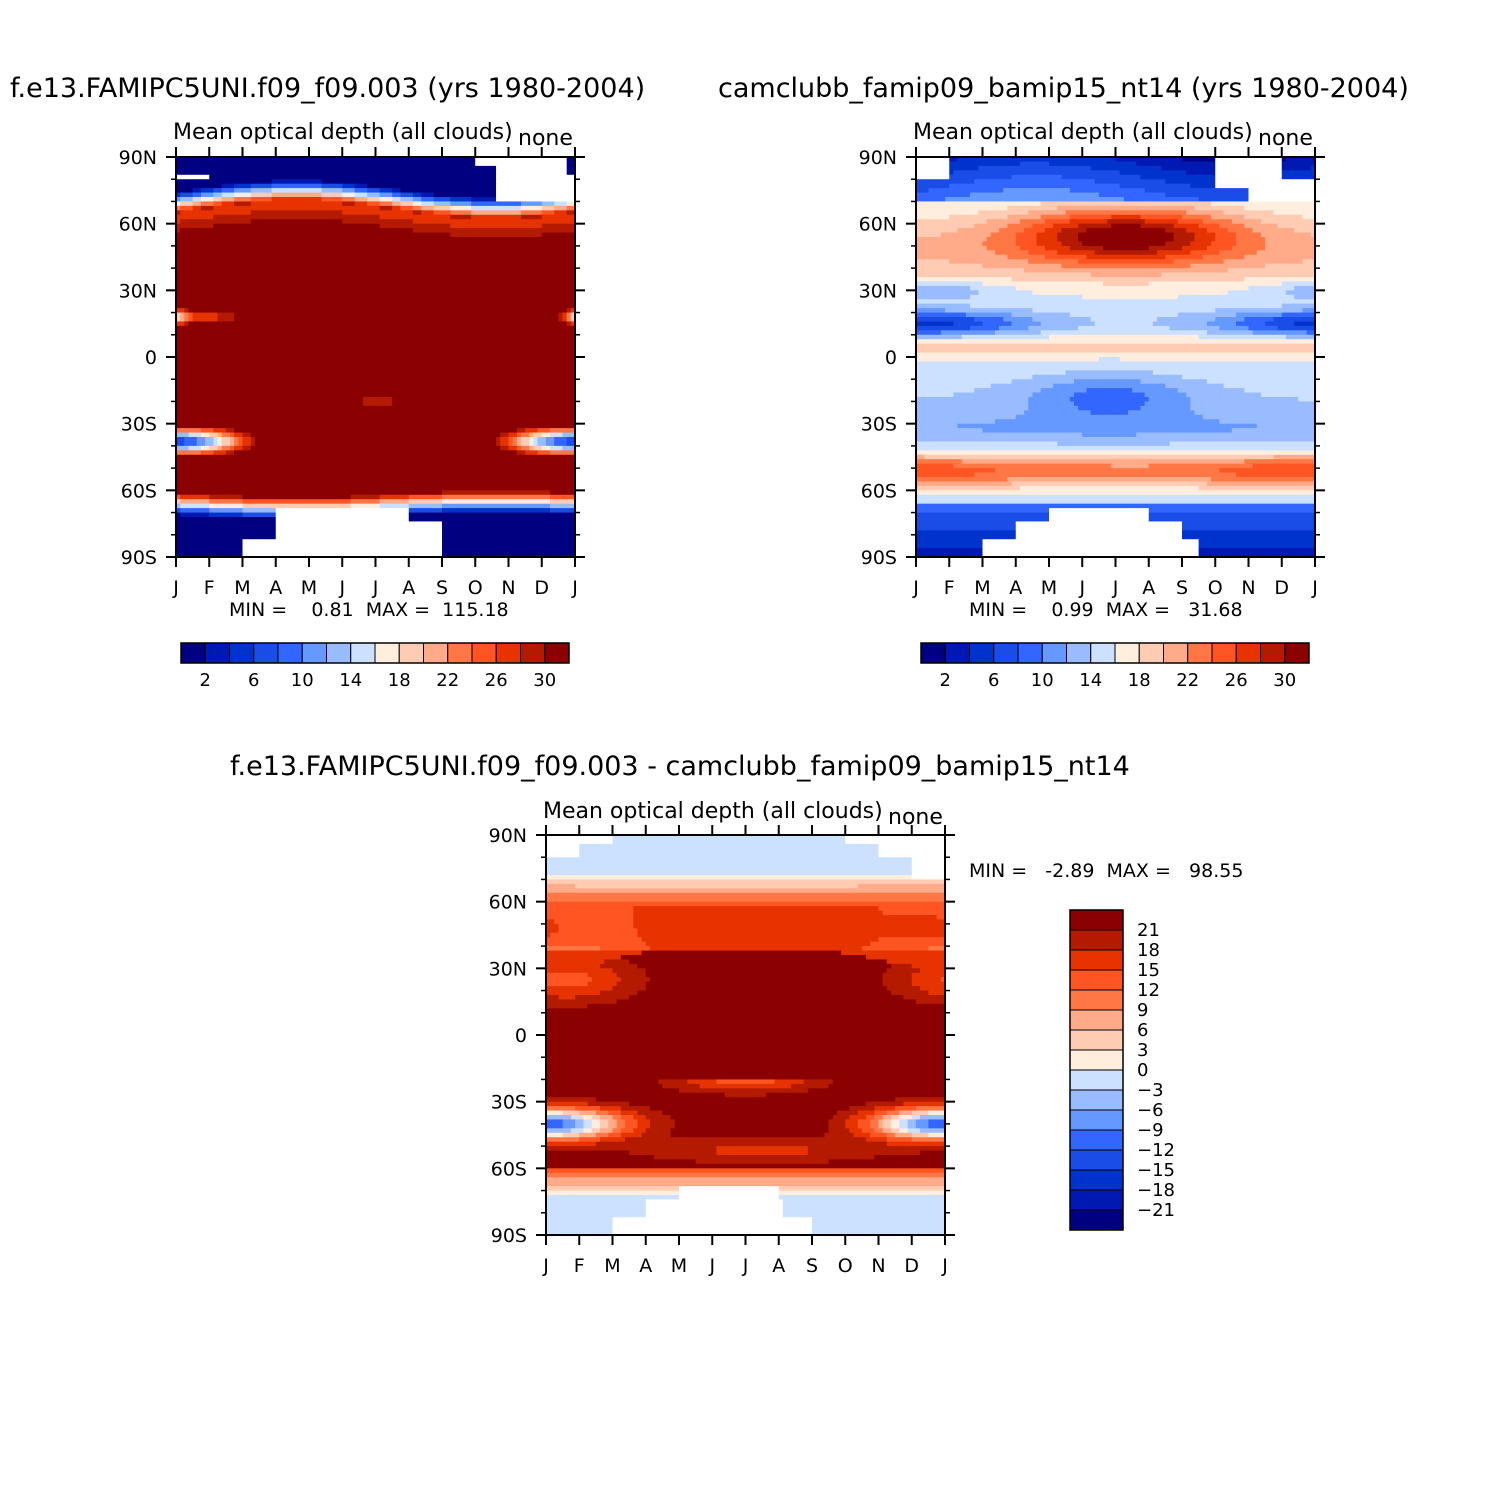 Image resolution: width=1491 pixels, height=1491 pixels. I want to click on left-panel-subtitle: Mean optical depth (all clouds), so click(343, 132).